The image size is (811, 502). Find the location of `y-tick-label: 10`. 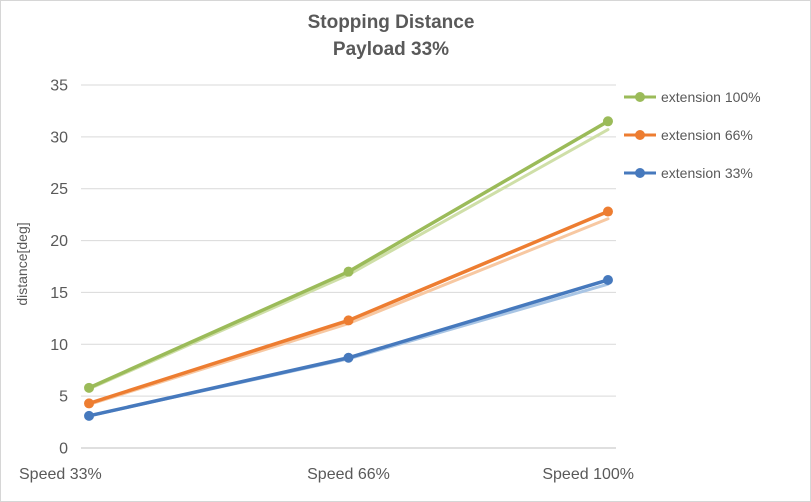

y-tick-label: 10 is located at coordinates (59, 345).